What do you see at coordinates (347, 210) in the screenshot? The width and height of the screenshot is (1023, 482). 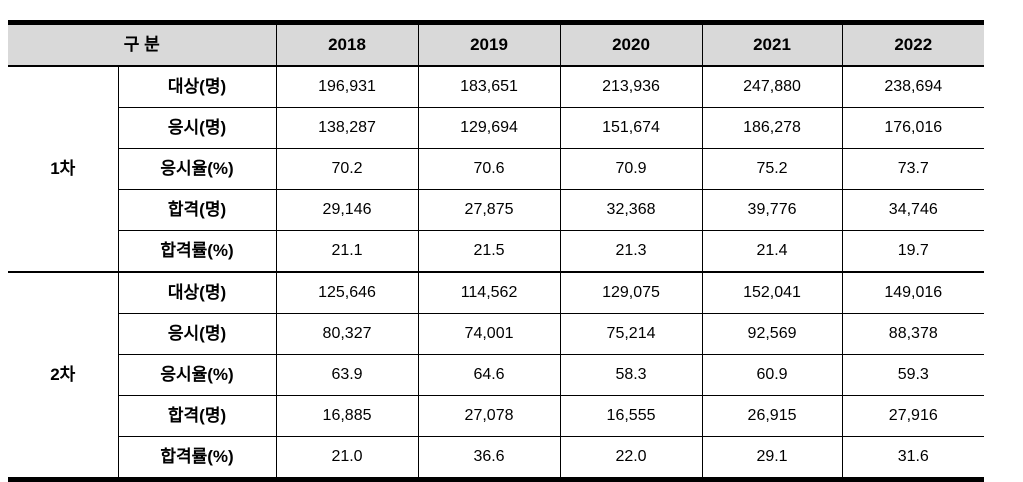 I see `cell-value: 29,146` at bounding box center [347, 210].